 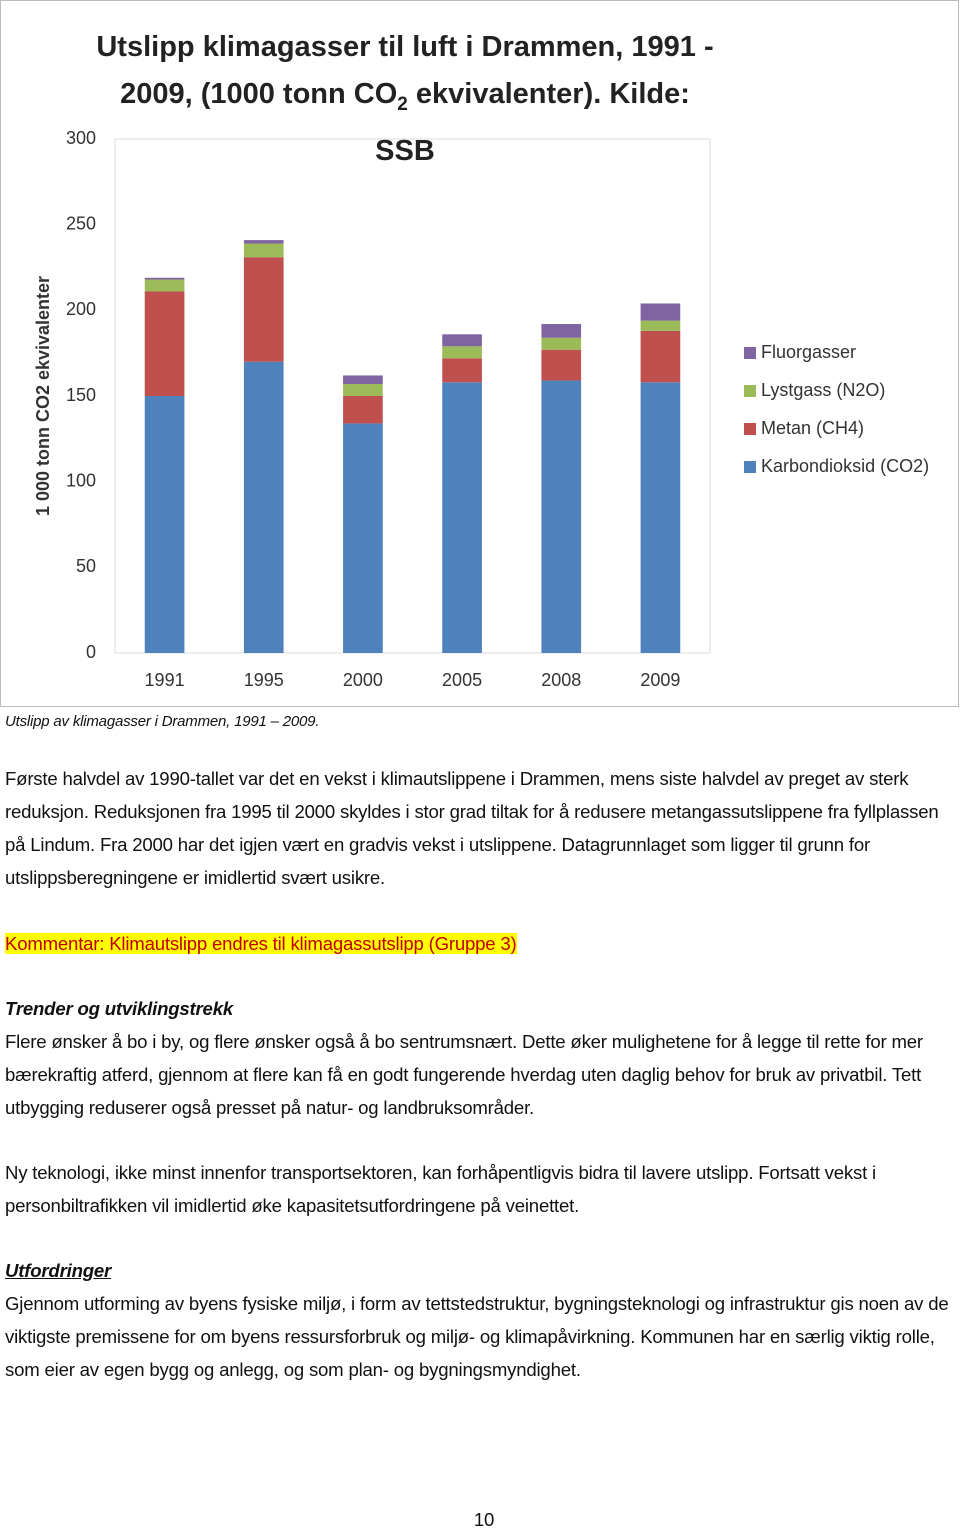 I want to click on legend-label: Karbondioksid (CO2), so click(x=845, y=466).